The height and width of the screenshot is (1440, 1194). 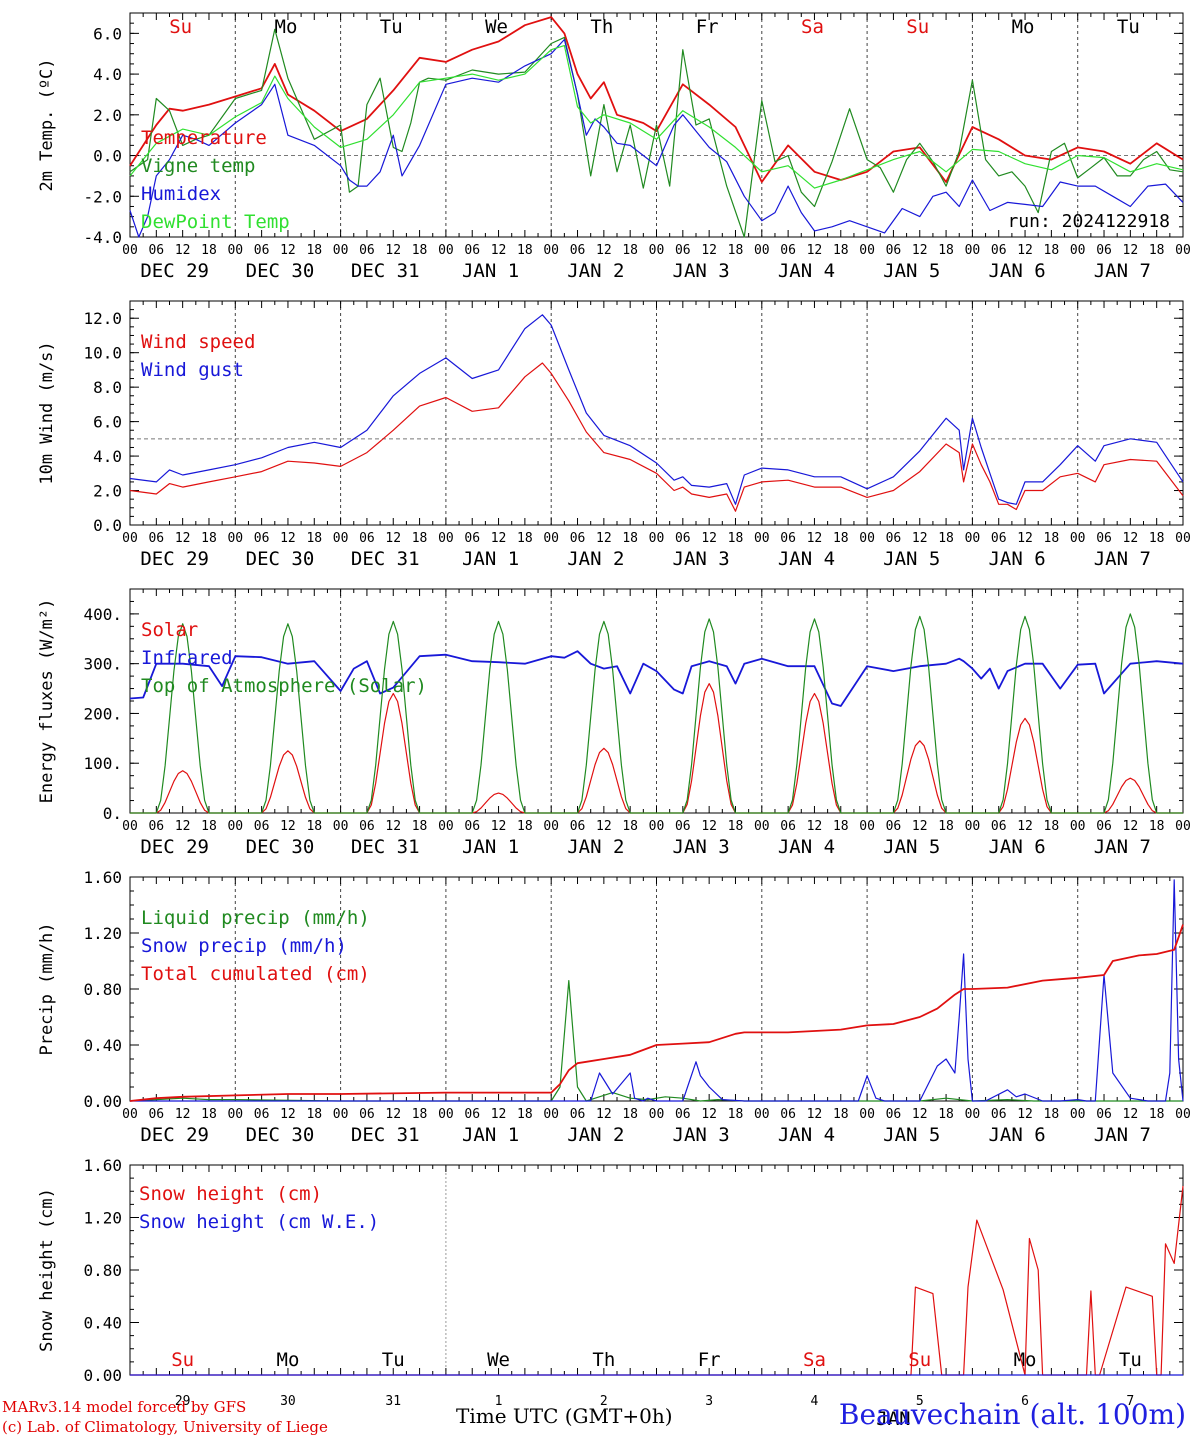 I want to click on day-label: JAN 2, so click(x=595, y=271).